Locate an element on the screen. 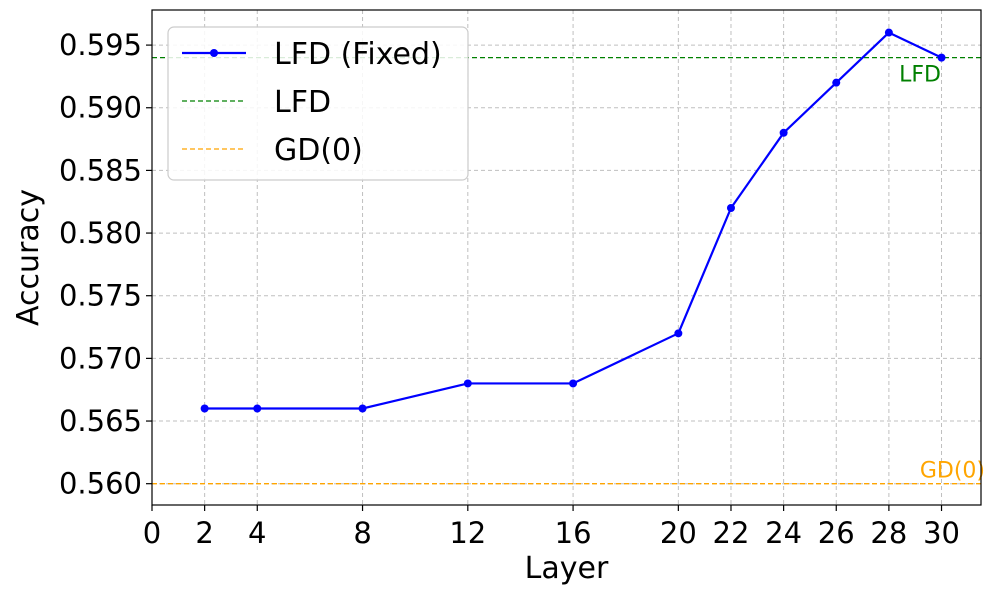  legend-label-lfd-fixed: LFD (Fixed) is located at coordinates (358, 54).